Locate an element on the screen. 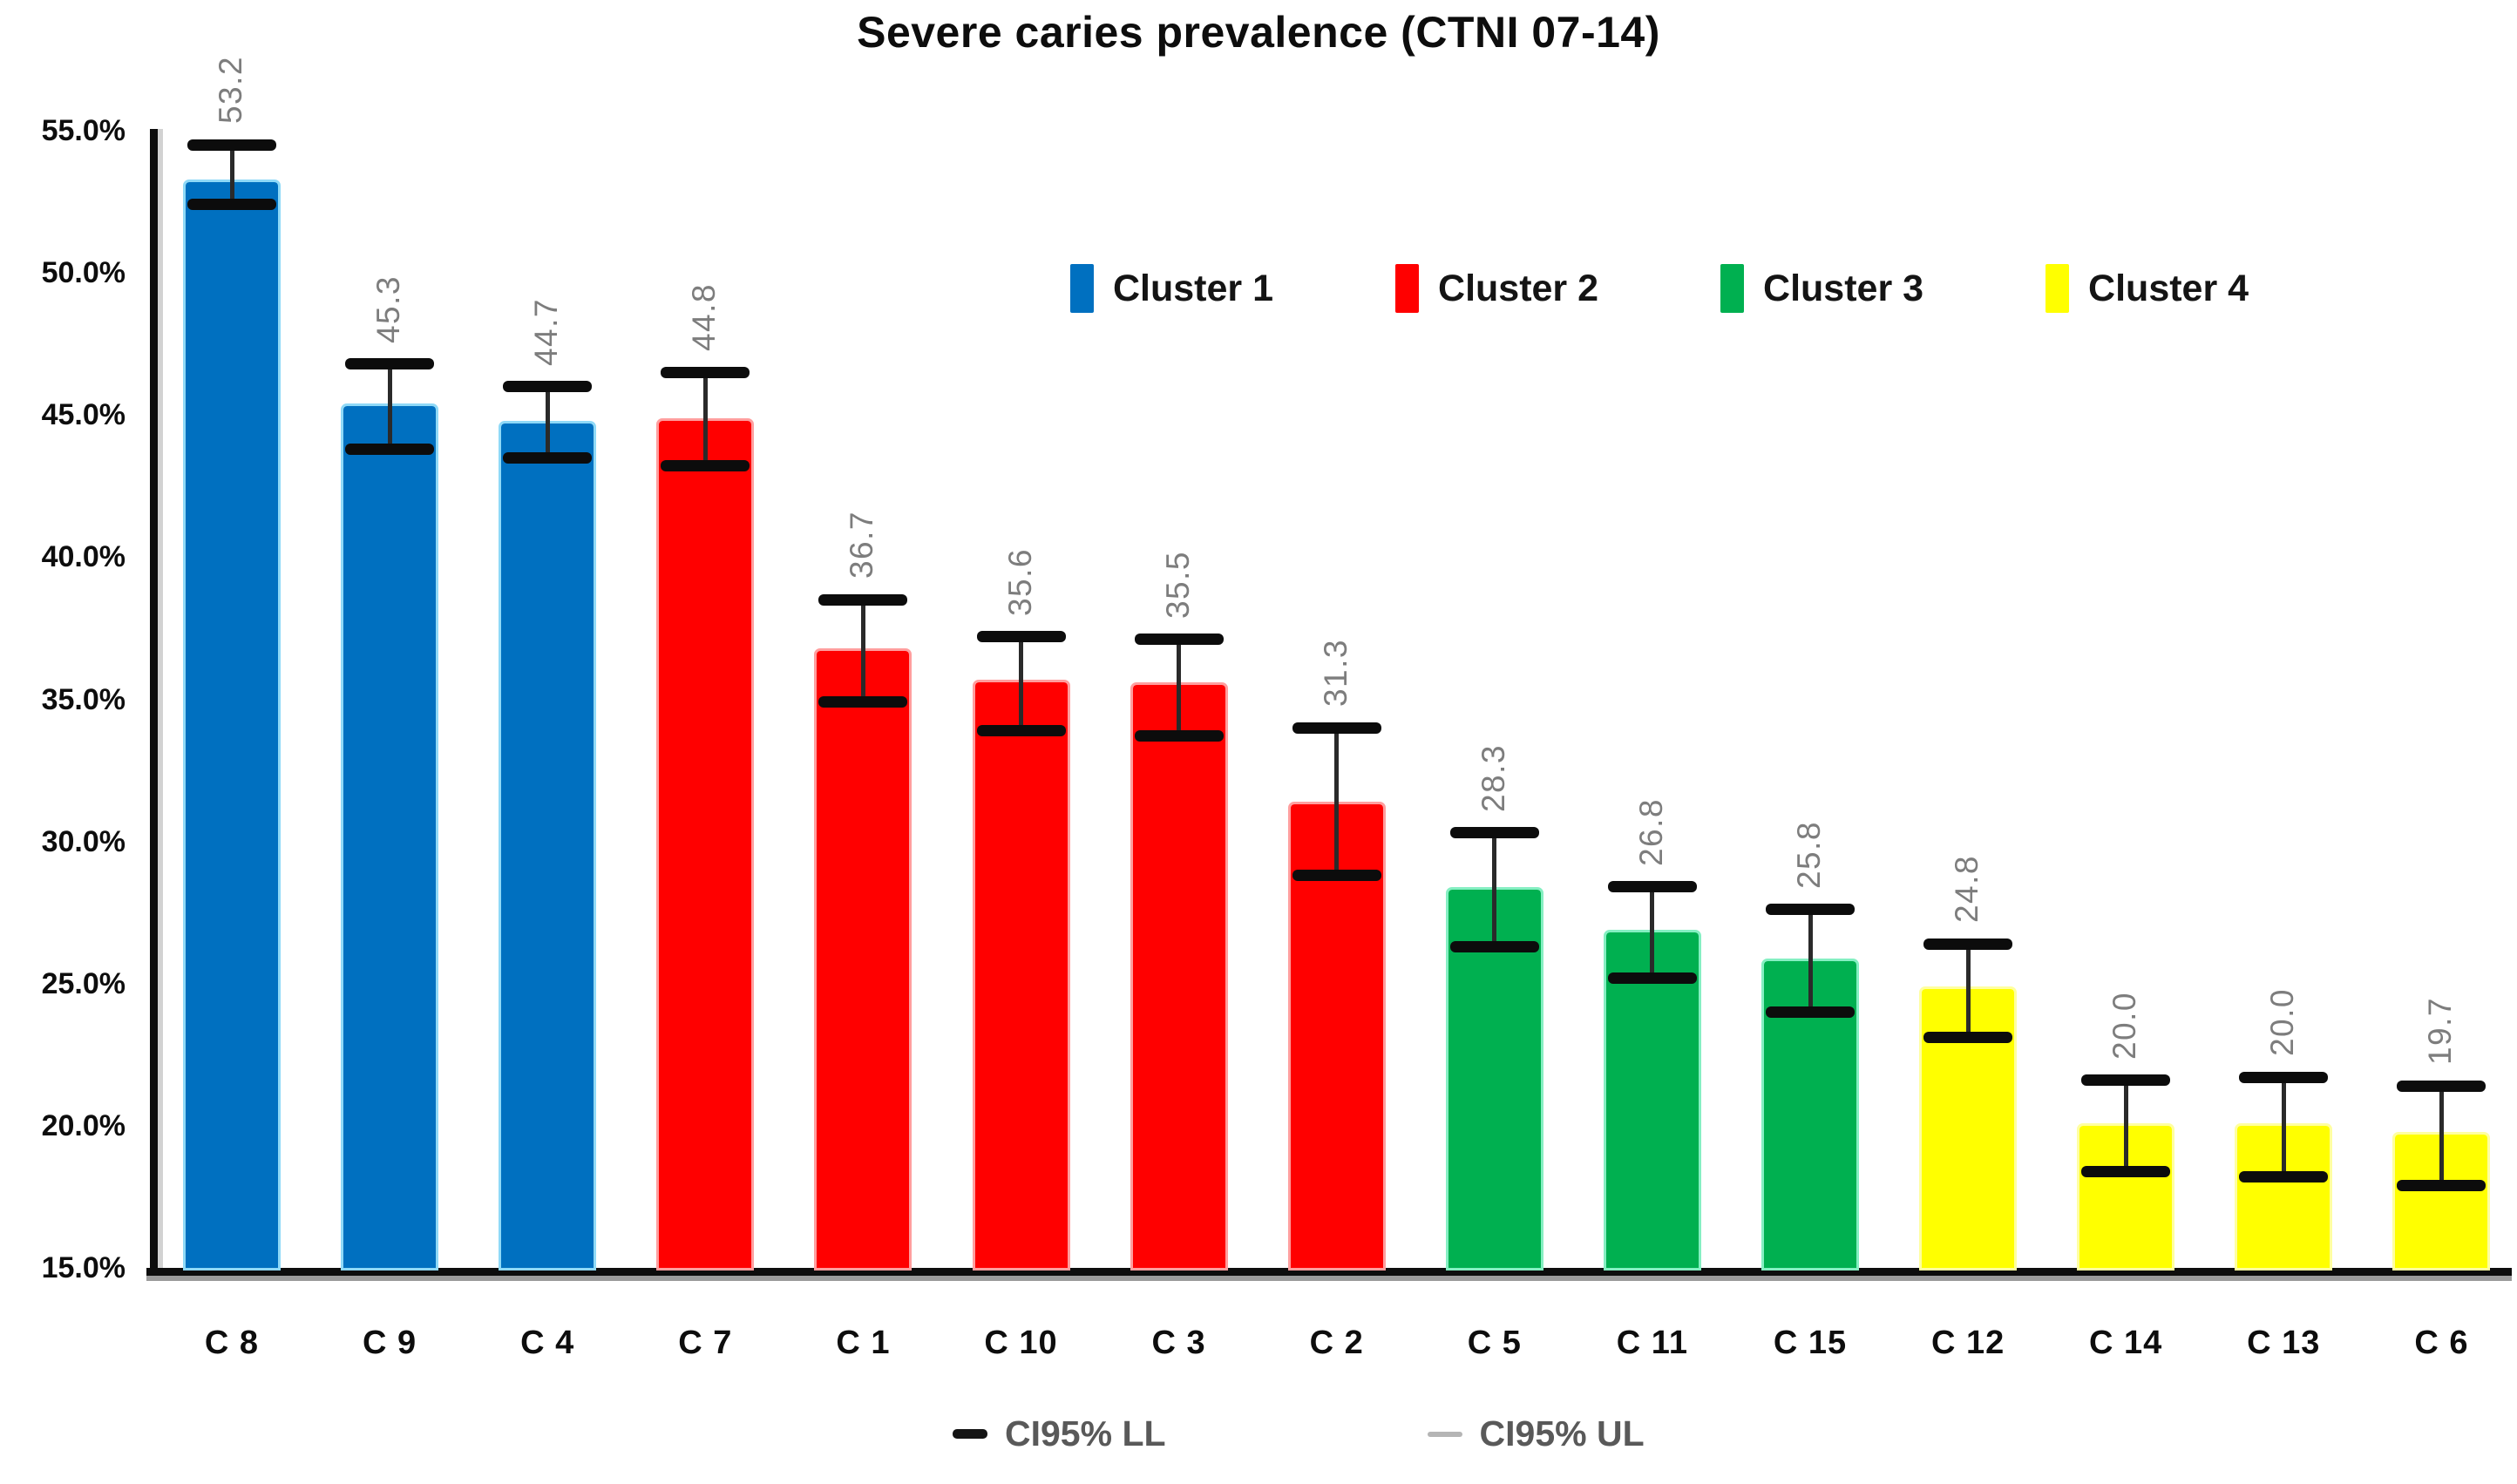 The height and width of the screenshot is (1484, 2517). bar-value-label: 36.7 is located at coordinates (862, 545).